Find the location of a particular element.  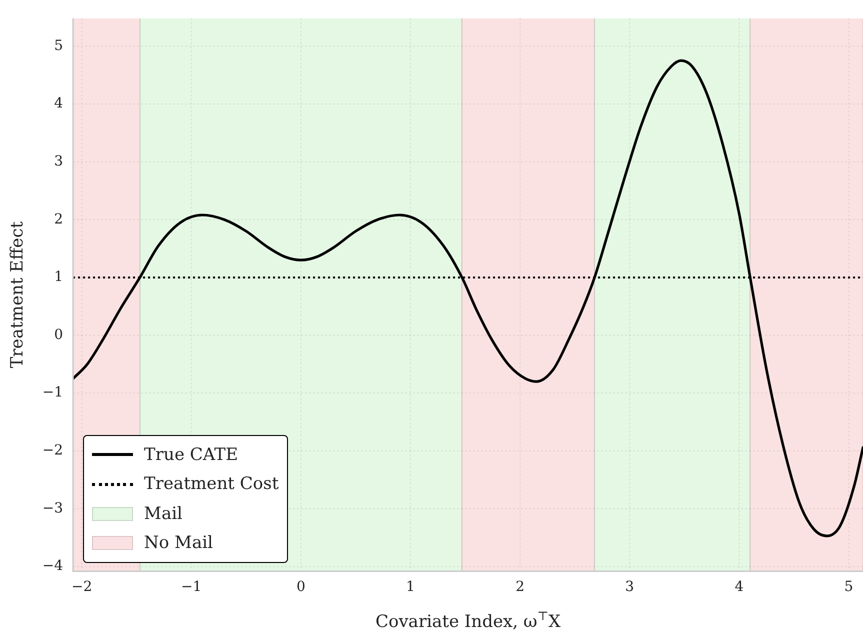

x-tick-label: 5 is located at coordinates (849, 587).